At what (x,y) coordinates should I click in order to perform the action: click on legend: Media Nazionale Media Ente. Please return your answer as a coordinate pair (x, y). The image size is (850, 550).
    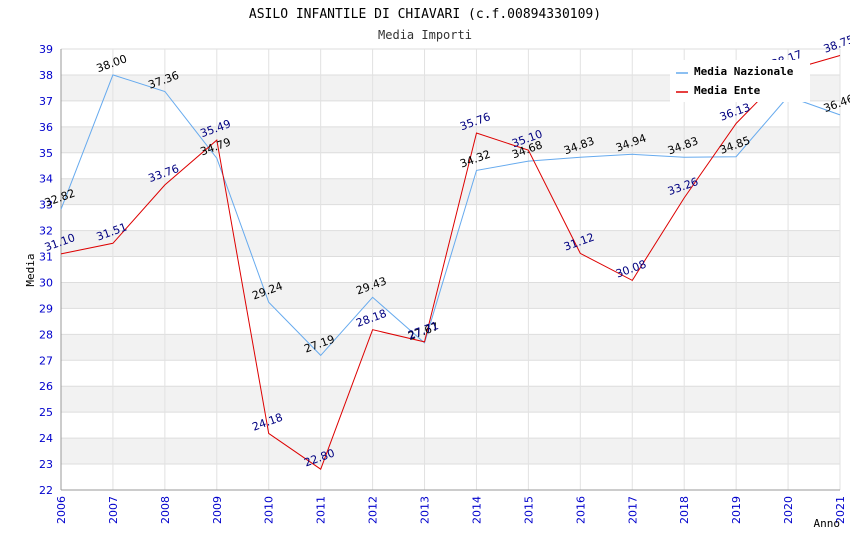
    Looking at the image, I should click on (740, 81).